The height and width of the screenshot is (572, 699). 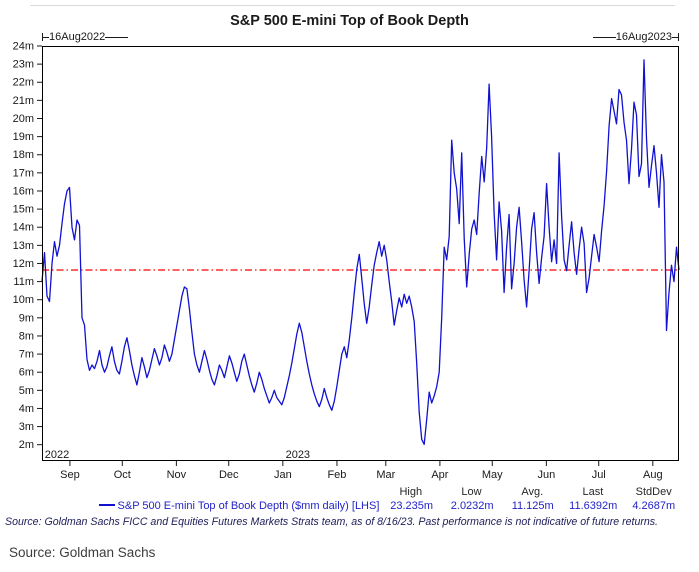 I want to click on range-start-dash, so click(x=46, y=37).